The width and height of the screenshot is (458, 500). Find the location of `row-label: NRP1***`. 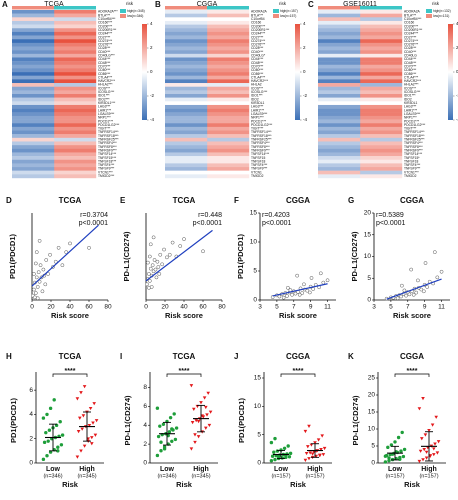

row-label: NRP1*** is located at coordinates (410, 118).